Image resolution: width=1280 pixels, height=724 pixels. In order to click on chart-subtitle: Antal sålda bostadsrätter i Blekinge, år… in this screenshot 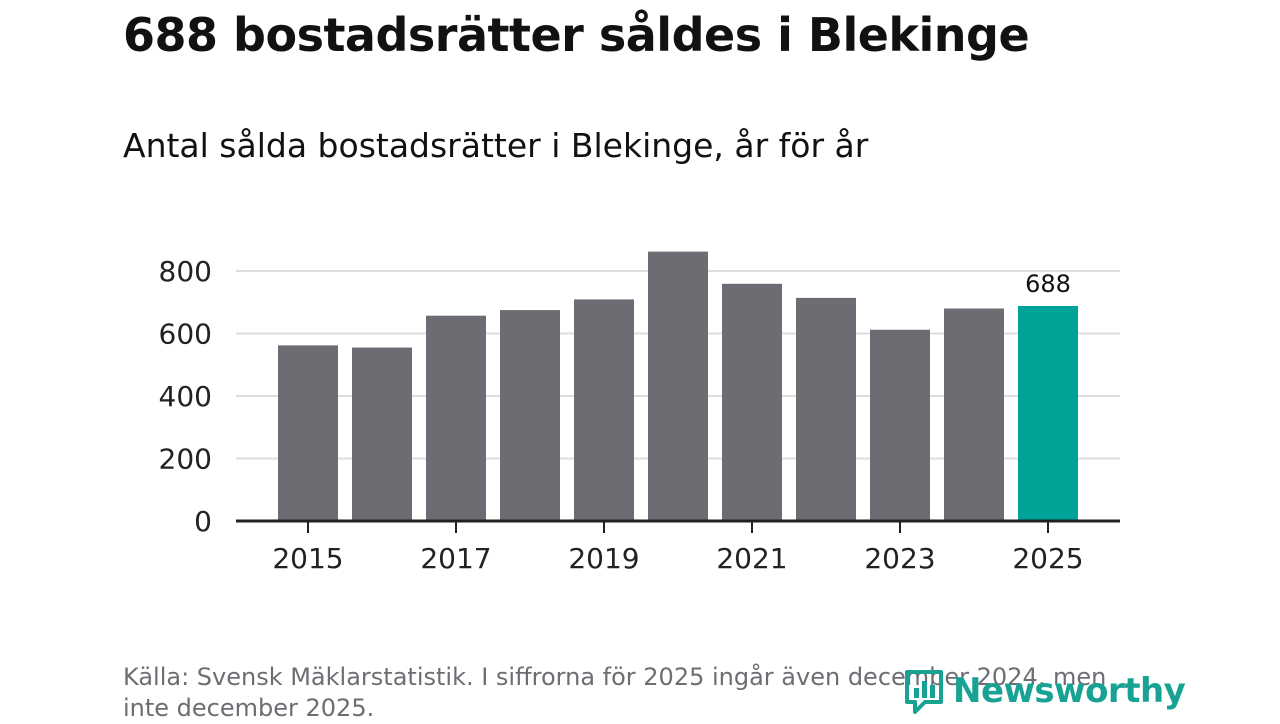, I will do `click(496, 145)`.